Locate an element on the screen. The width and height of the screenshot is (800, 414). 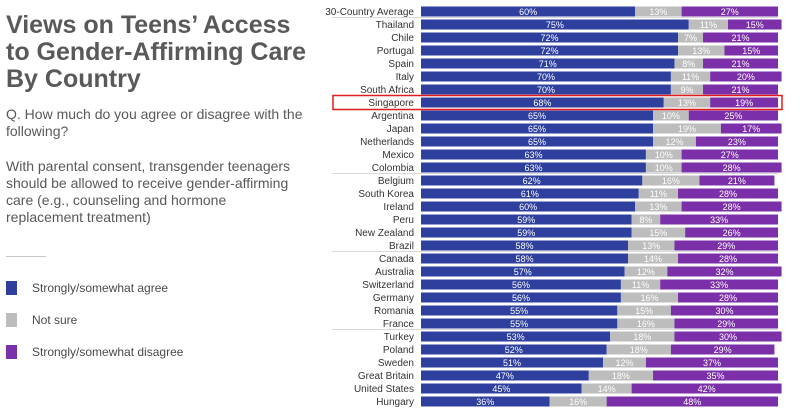
data-label-agree: 53% is located at coordinates (516, 337).